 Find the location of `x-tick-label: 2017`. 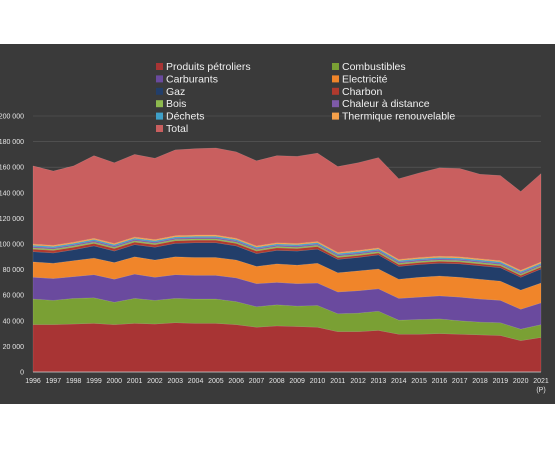

x-tick-label: 2017 is located at coordinates (460, 381).